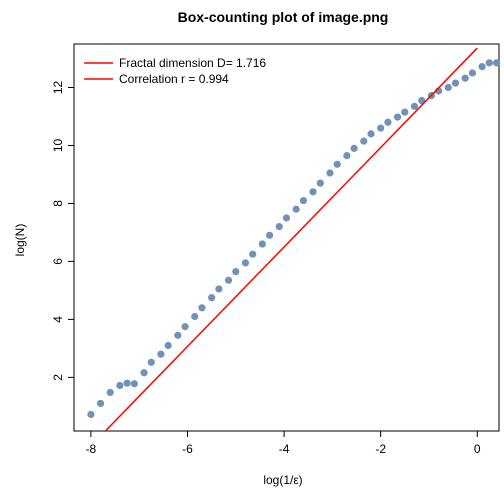  I want to click on y-tick-label: 6, so click(58, 261).